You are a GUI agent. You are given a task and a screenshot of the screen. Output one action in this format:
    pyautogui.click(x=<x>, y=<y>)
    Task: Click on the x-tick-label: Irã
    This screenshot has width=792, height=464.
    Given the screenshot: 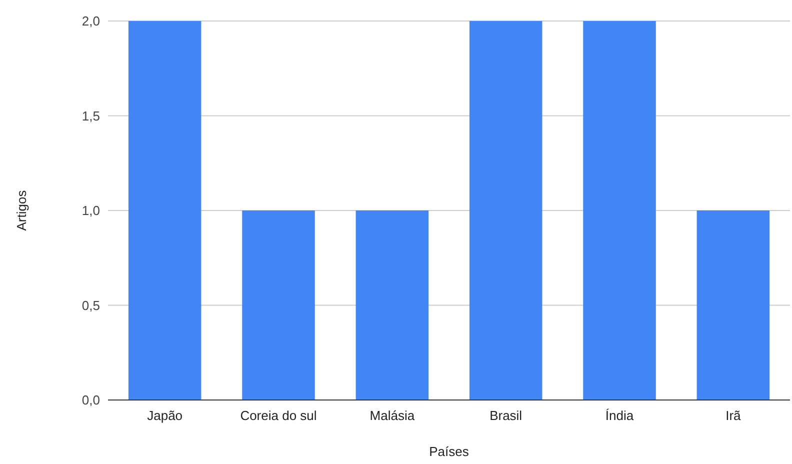 What is the action you would take?
    pyautogui.click(x=734, y=415)
    